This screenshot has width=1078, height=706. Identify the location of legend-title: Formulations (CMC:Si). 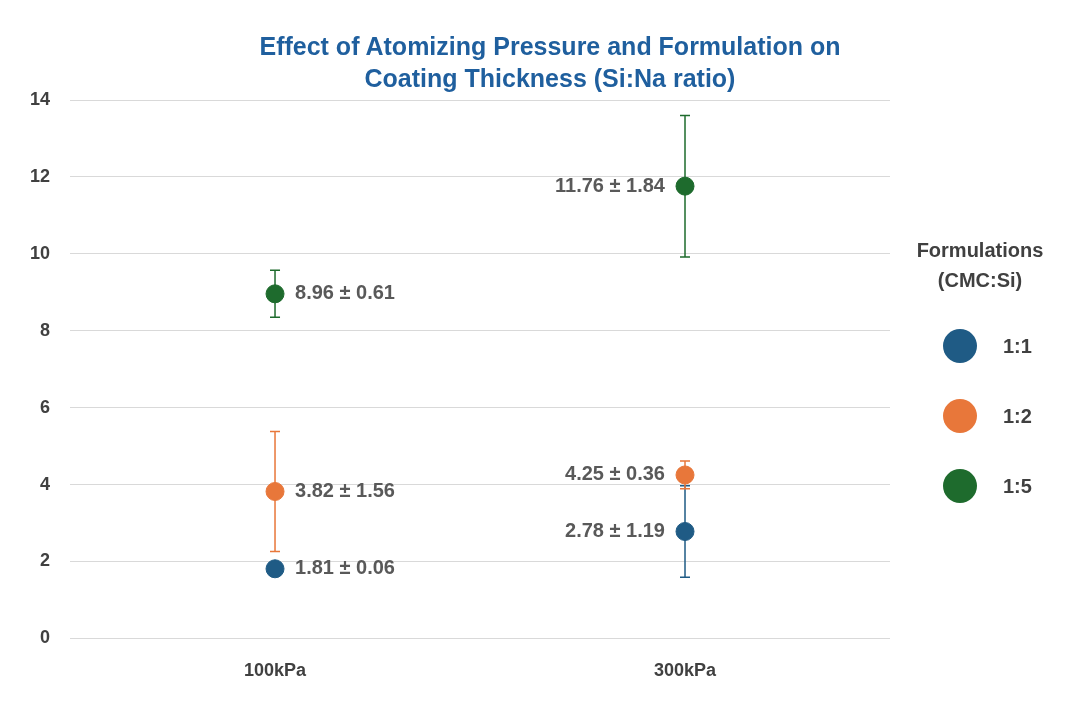
(980, 265).